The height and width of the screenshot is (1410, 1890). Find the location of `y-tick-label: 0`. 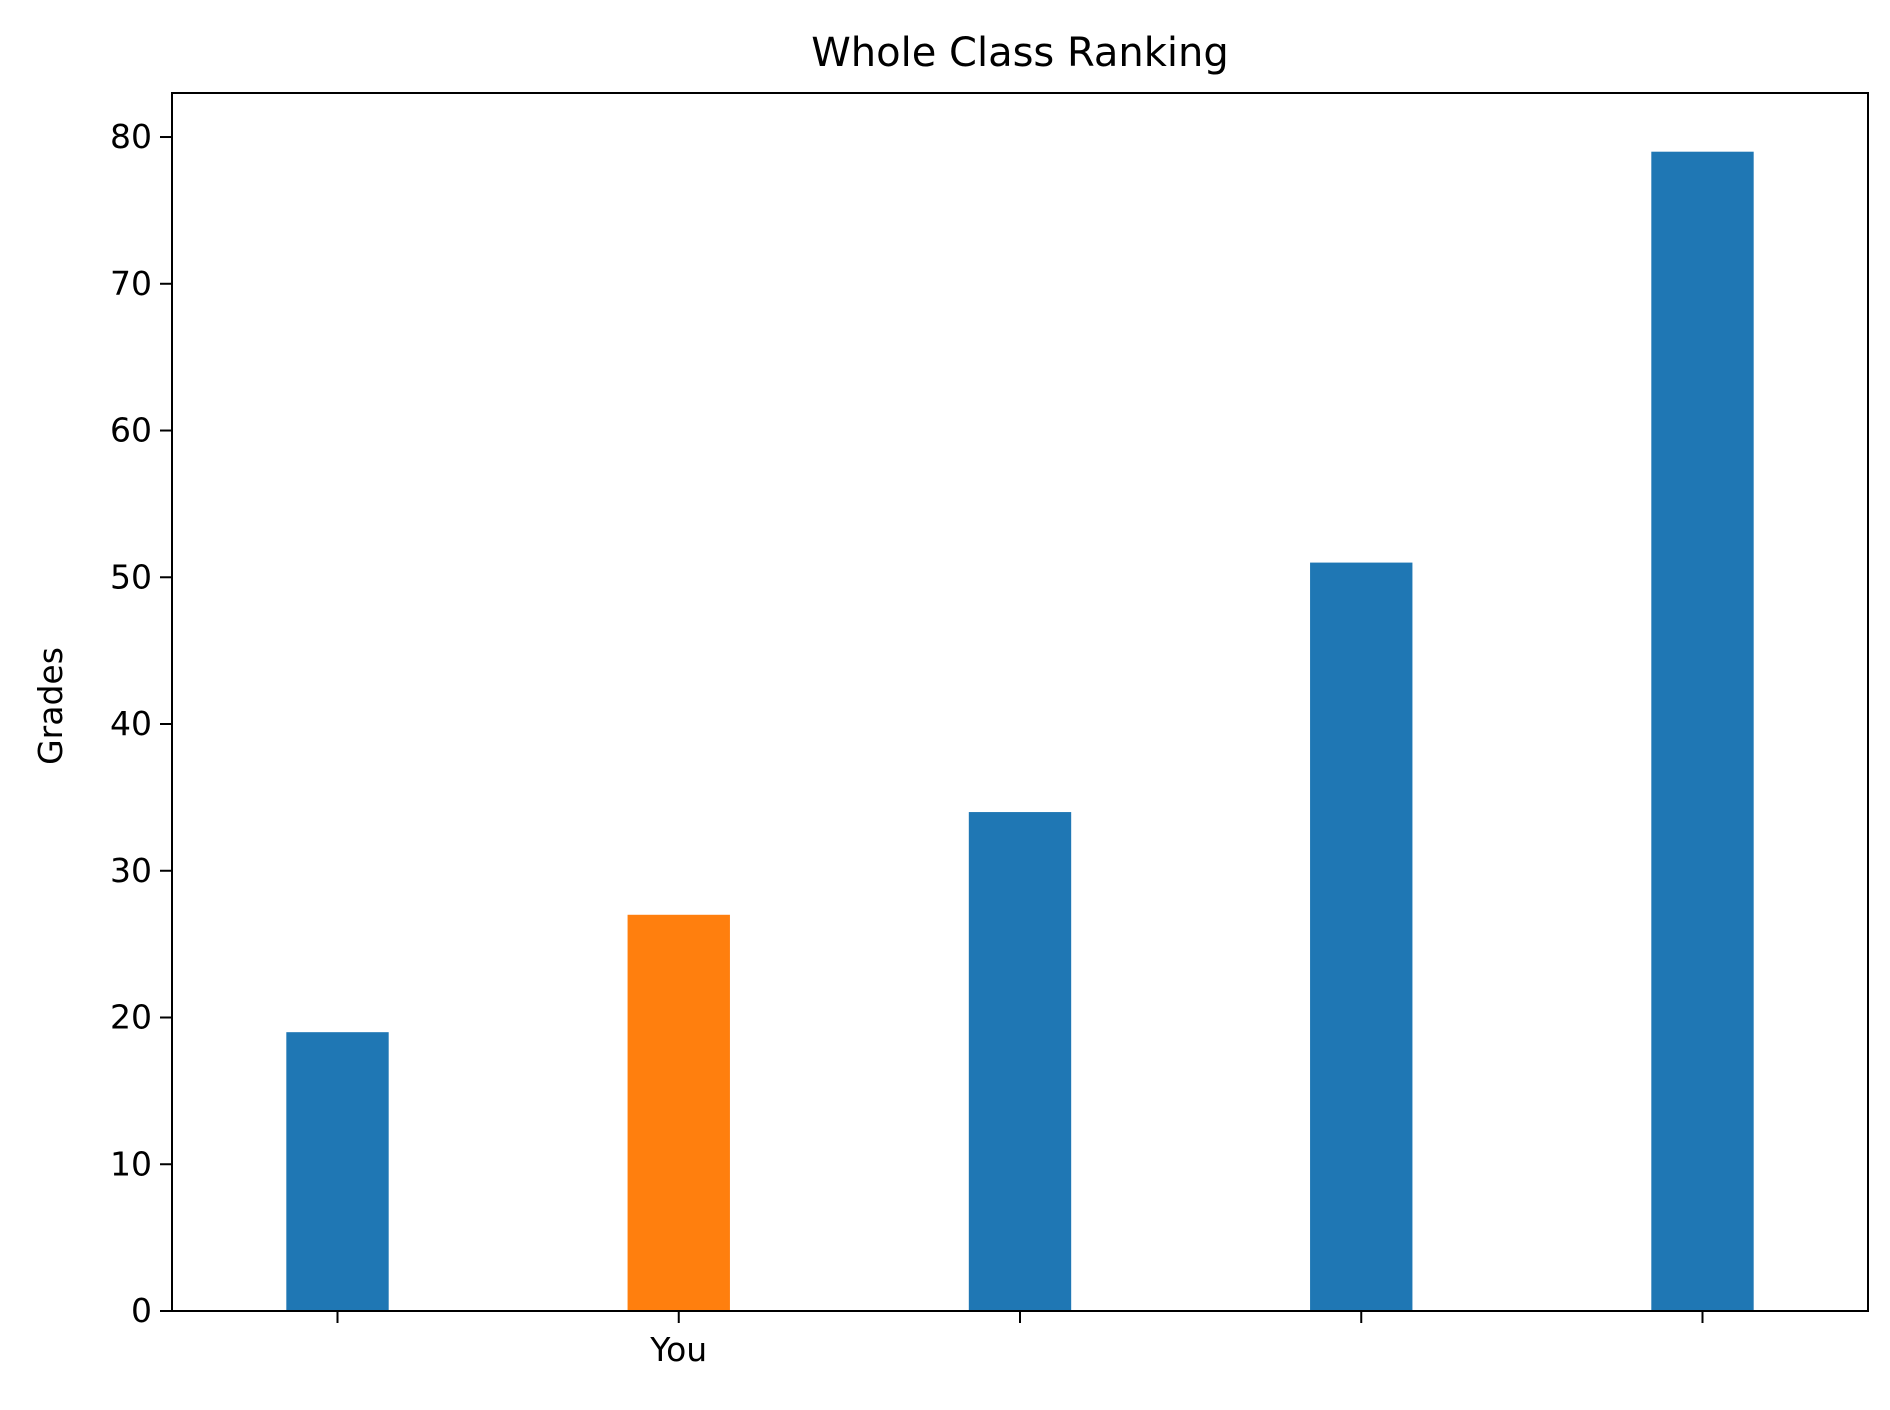

y-tick-label: 0 is located at coordinates (141, 1310).